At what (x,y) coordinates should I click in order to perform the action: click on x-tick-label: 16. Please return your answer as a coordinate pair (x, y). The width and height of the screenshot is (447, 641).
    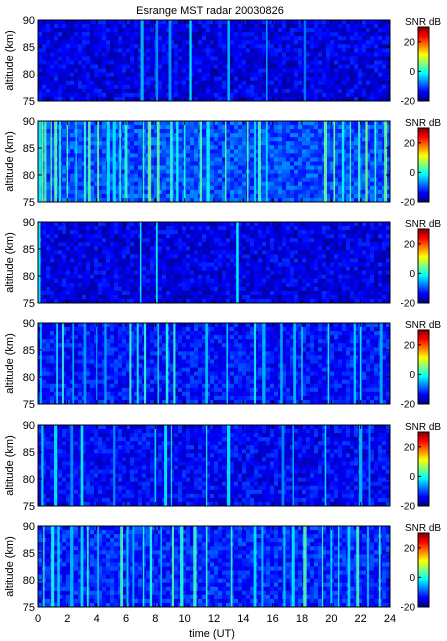
    Looking at the image, I should click on (273, 619).